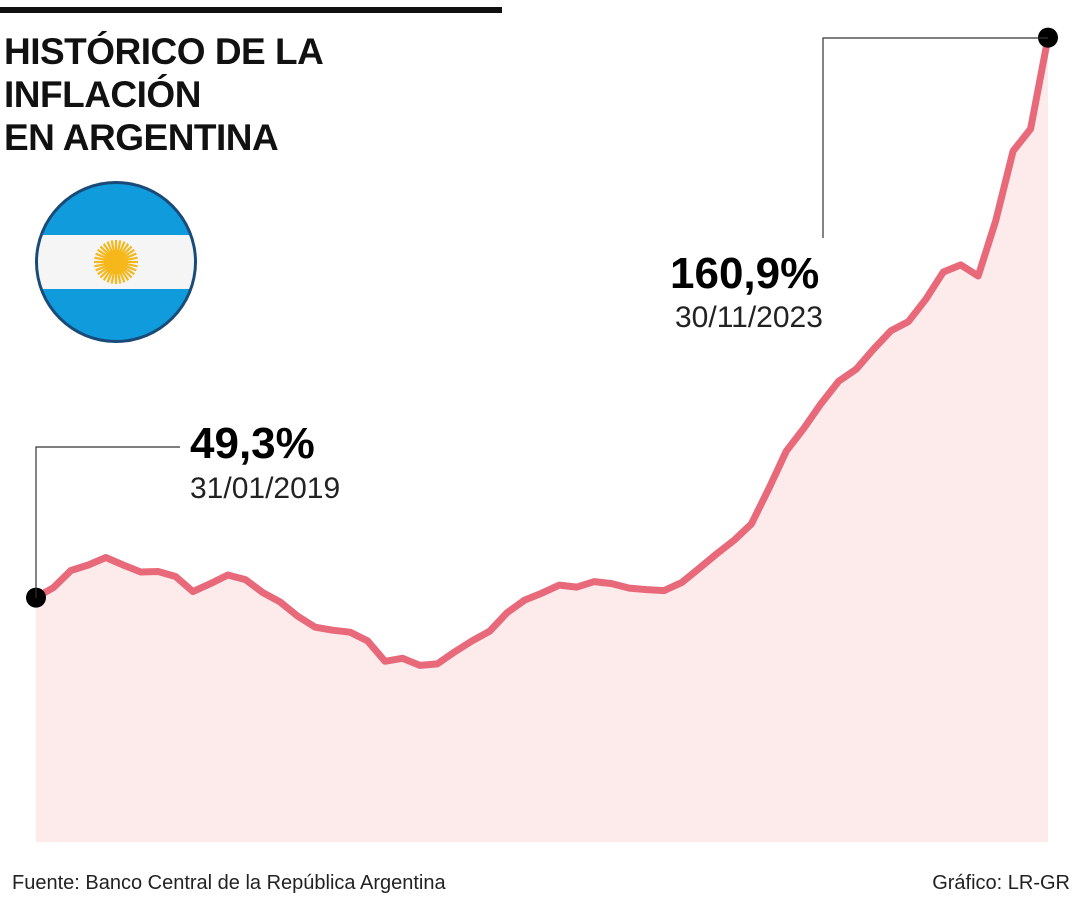 This screenshot has height=900, width=1080. I want to click on credit-note: Gráfico: LR-GR, so click(1001, 883).